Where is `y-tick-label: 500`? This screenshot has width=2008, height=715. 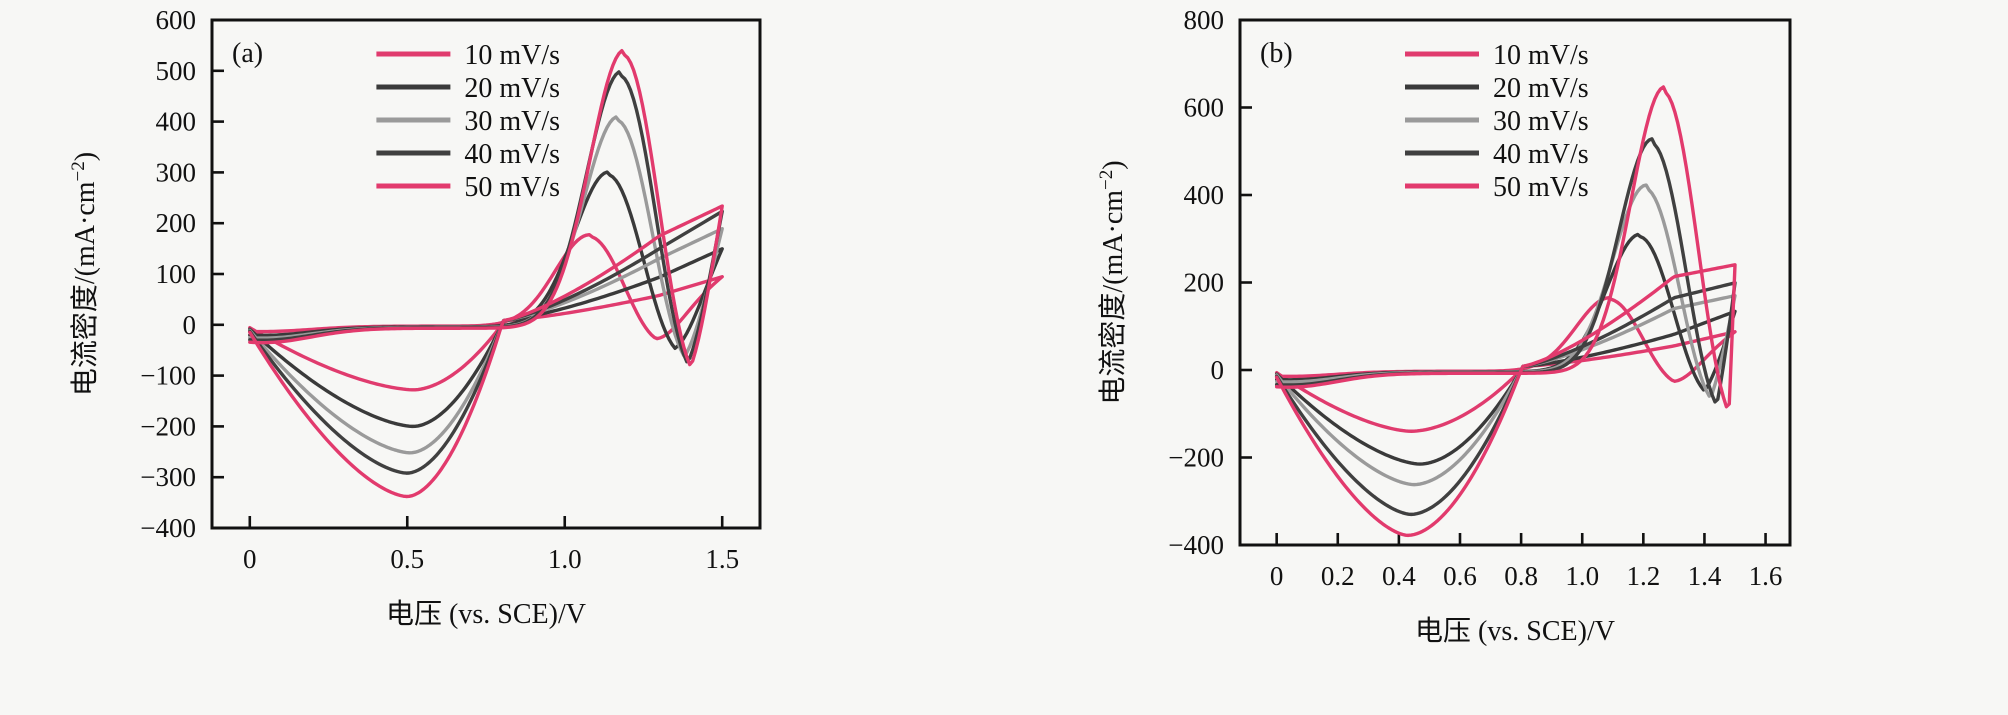
y-tick-label: 500 is located at coordinates (176, 71).